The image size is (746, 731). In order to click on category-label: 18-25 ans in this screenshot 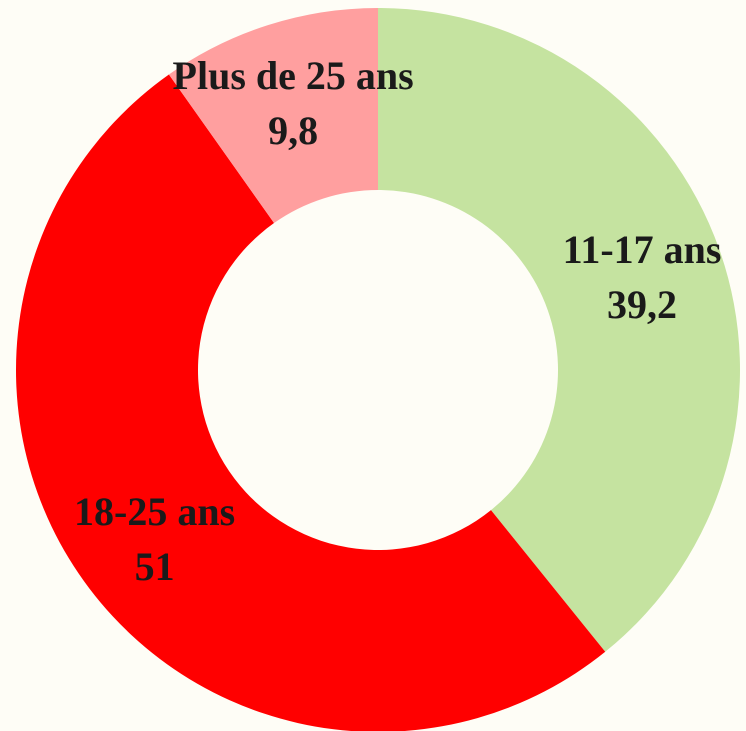, I will do `click(155, 511)`.